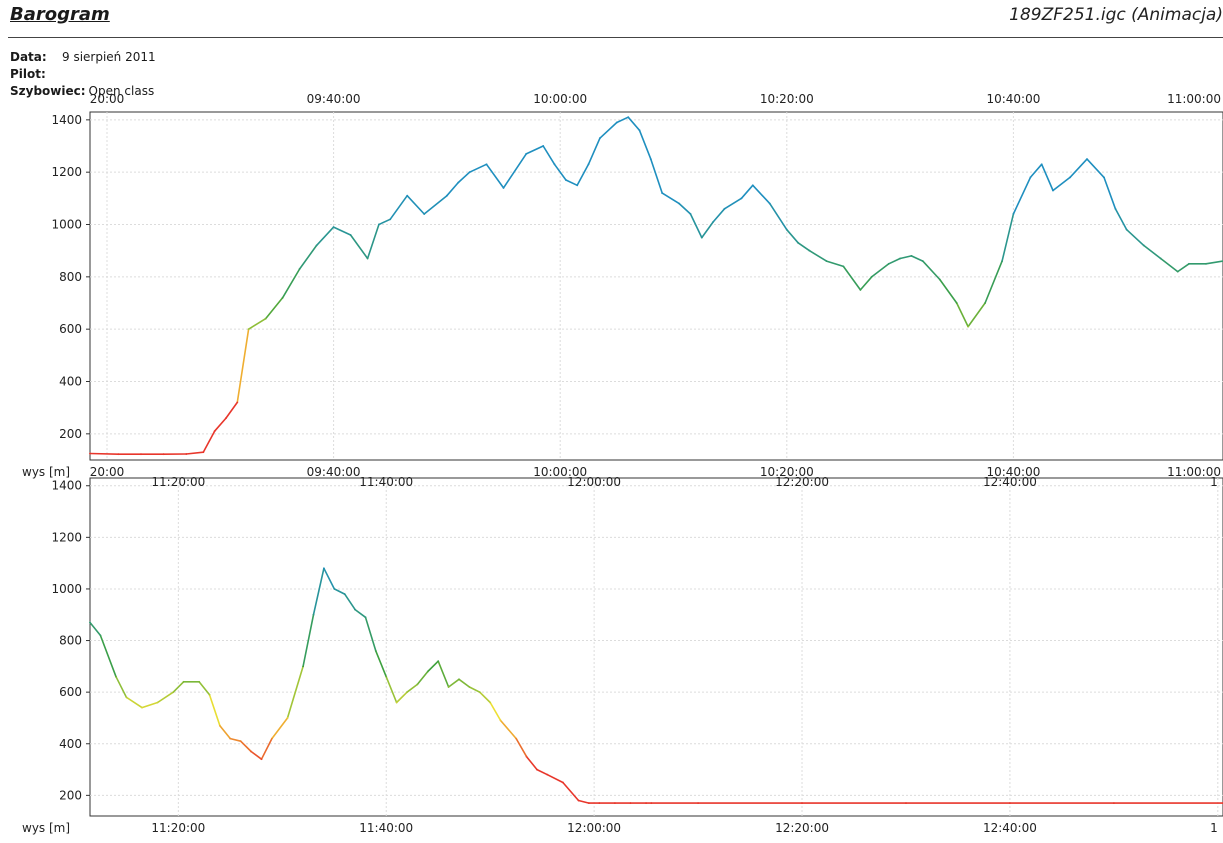 Image resolution: width=1223 pixels, height=843 pixels. Describe the element at coordinates (560, 472) in the screenshot. I see `x-tick-label-bottom: 10:00:00` at that location.